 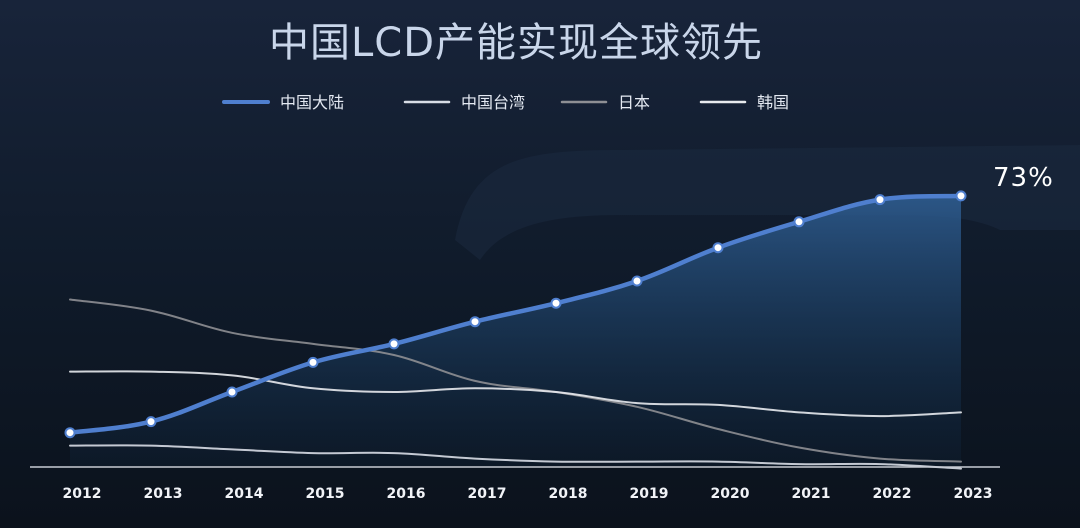 What do you see at coordinates (730, 494) in the screenshot?
I see `x-tick-2020: 2020` at bounding box center [730, 494].